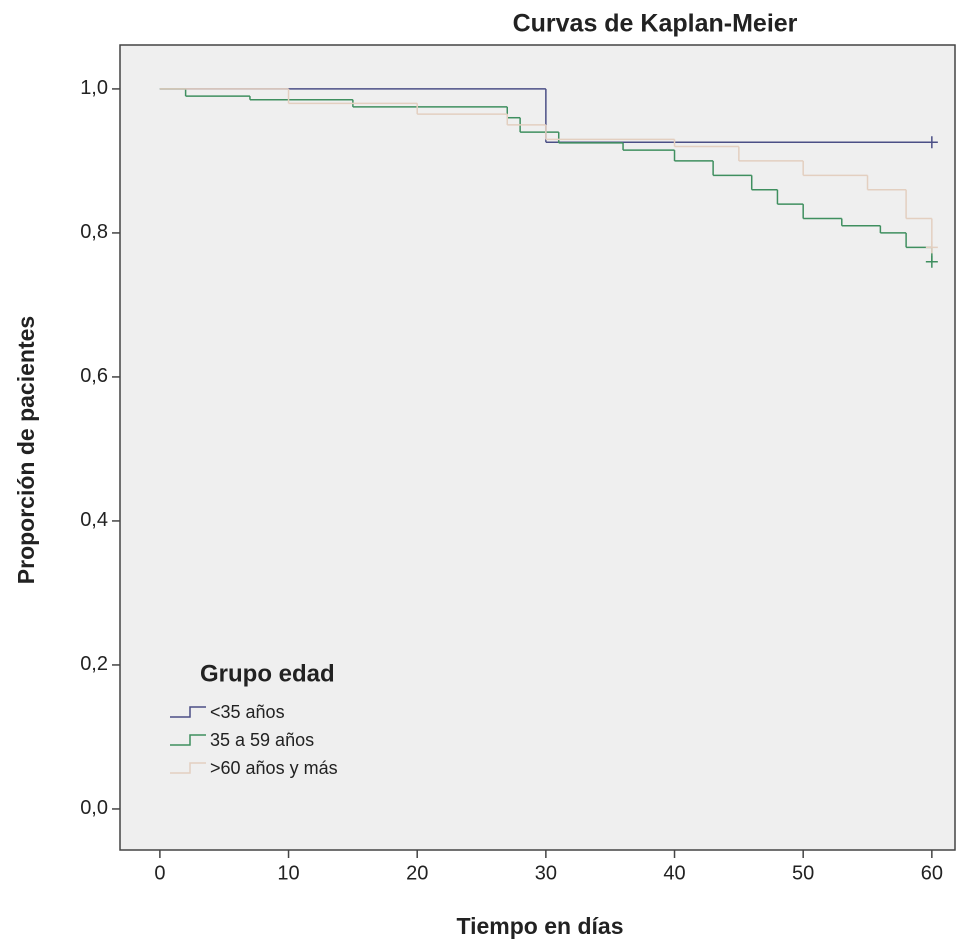 This screenshot has height=945, width=965. Describe the element at coordinates (655, 24) in the screenshot. I see `chart-title: Curvas de Kaplan-Meier` at that location.